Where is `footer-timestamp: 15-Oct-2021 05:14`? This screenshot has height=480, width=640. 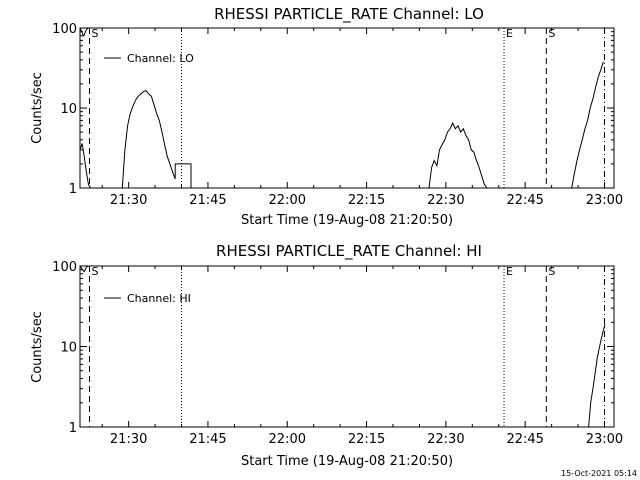 footer-timestamp: 15-Oct-2021 05:14 is located at coordinates (599, 473).